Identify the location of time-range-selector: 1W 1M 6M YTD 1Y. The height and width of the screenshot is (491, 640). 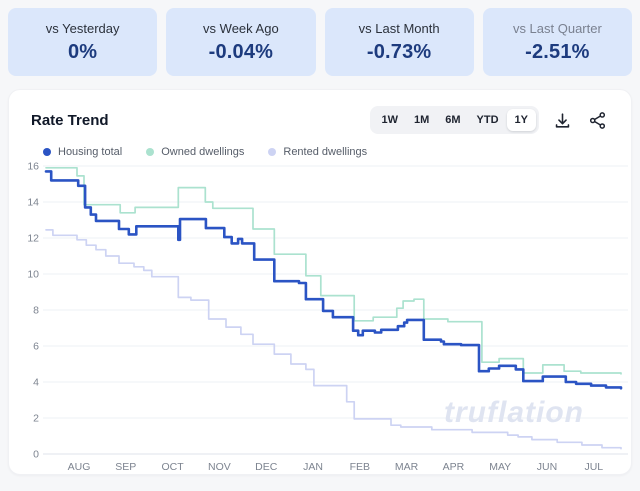
(454, 120).